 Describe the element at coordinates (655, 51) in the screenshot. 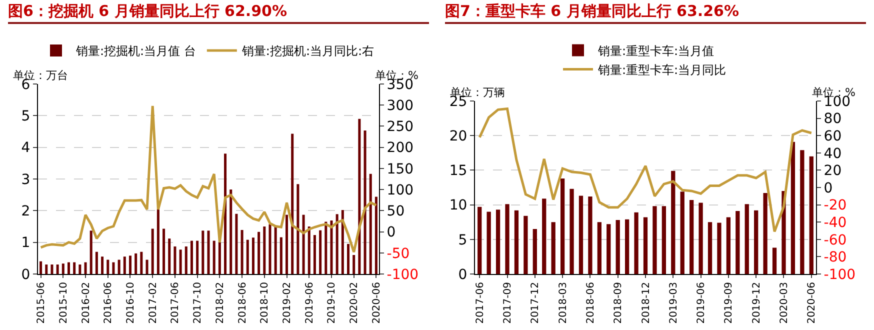

I see `legend-label: 销量:重型卡车:当月值` at that location.